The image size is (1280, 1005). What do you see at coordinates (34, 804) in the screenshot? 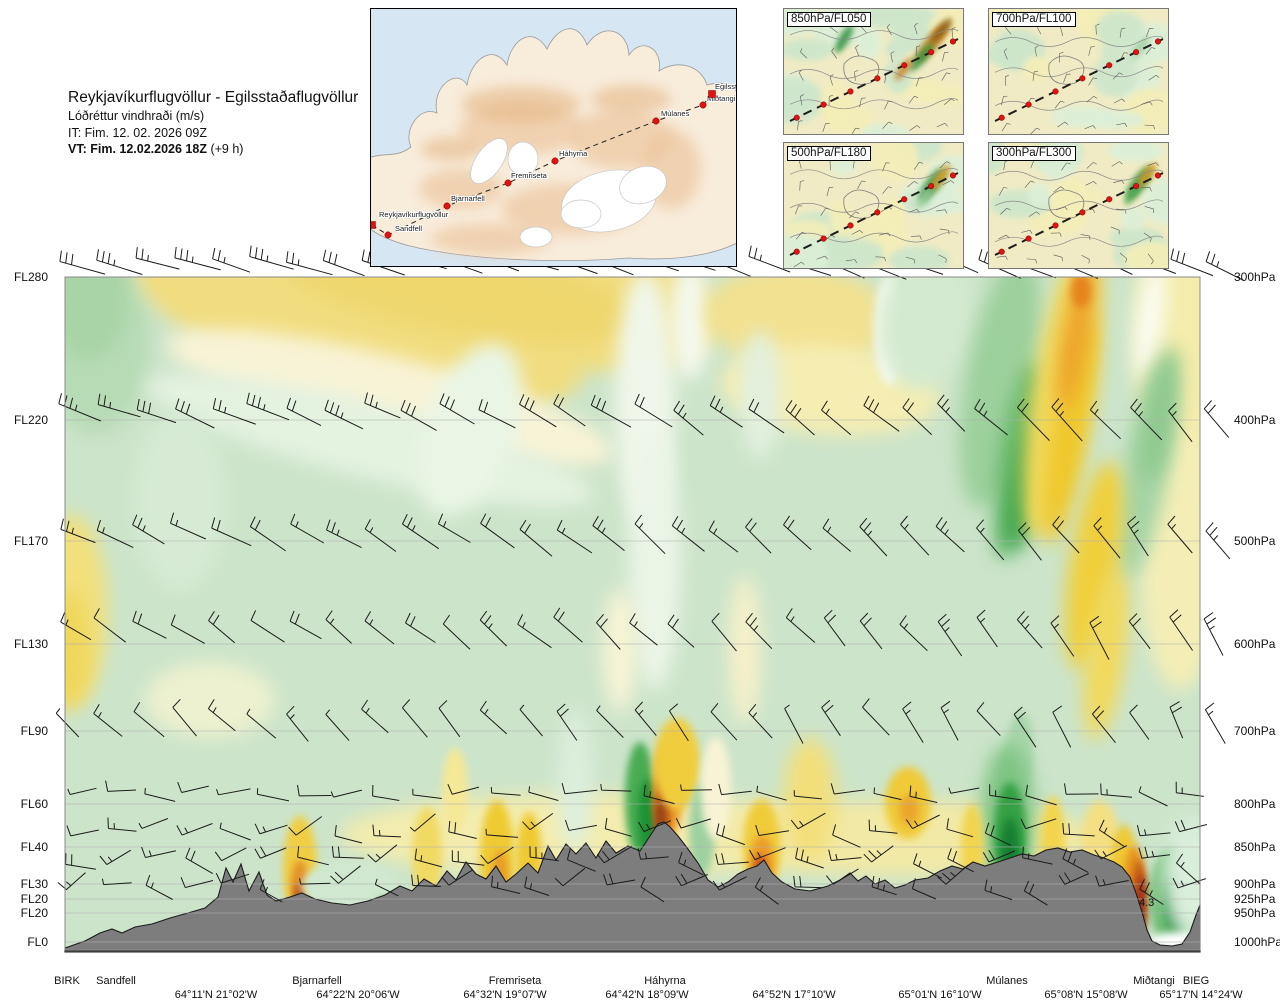
I see `flight-level-tick: FL60` at bounding box center [34, 804].